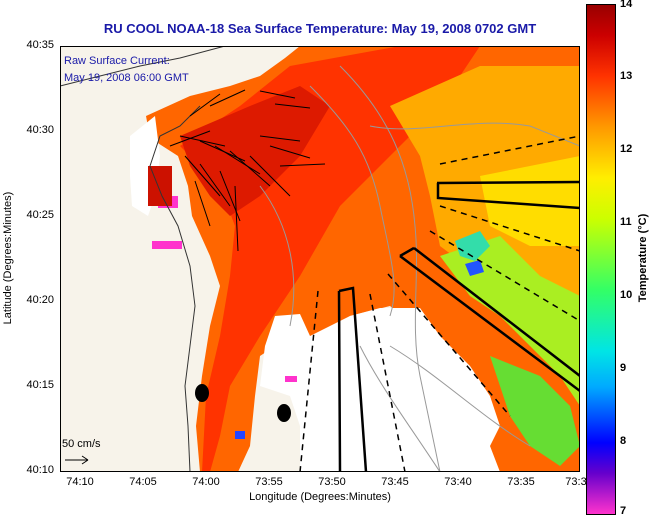 This screenshot has width=651, height=519. What do you see at coordinates (380, 390) in the screenshot?
I see `cloud-gap-south` at bounding box center [380, 390].